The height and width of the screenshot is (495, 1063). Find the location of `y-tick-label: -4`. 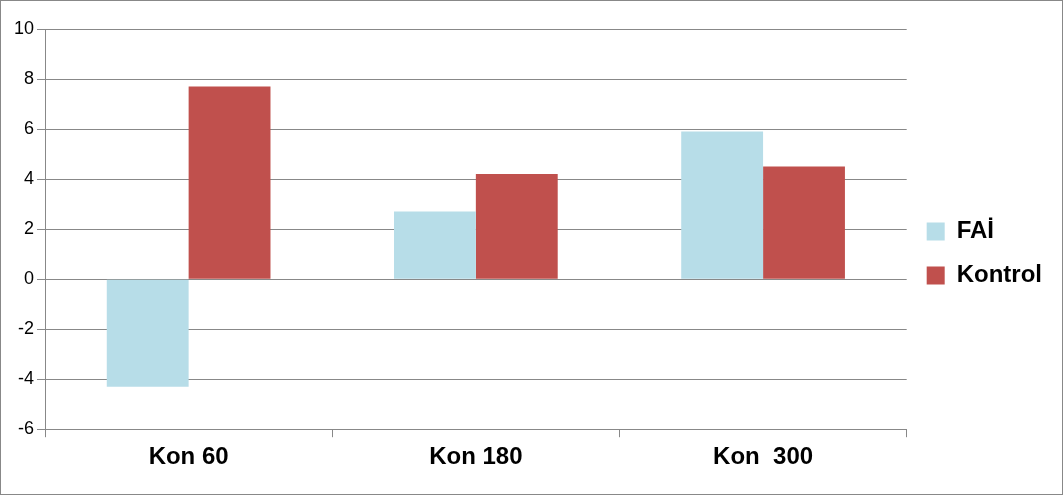

y-tick-label: -4 is located at coordinates (26, 378).